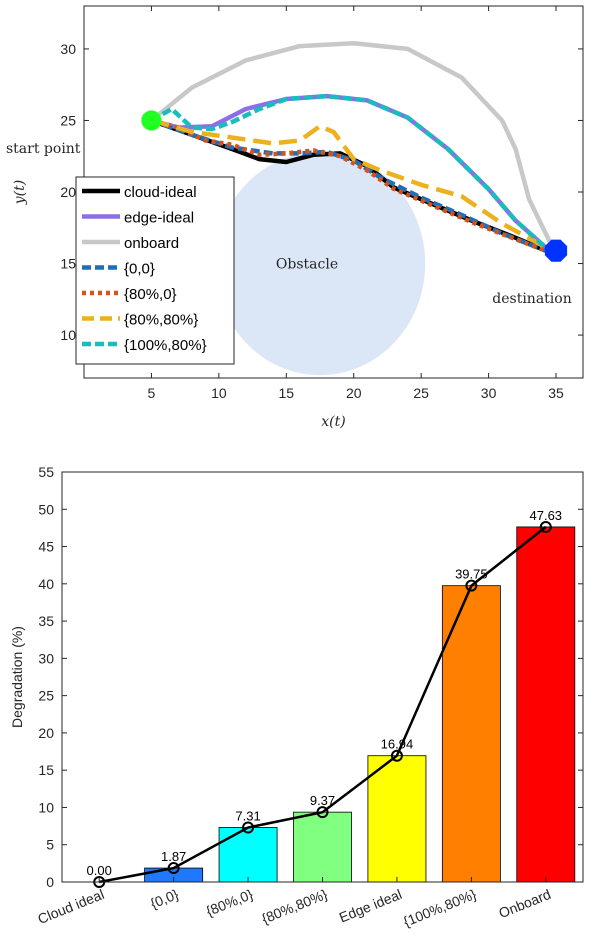  Describe the element at coordinates (139, 269) in the screenshot. I see `legend-entry-3: {0,0}` at that location.